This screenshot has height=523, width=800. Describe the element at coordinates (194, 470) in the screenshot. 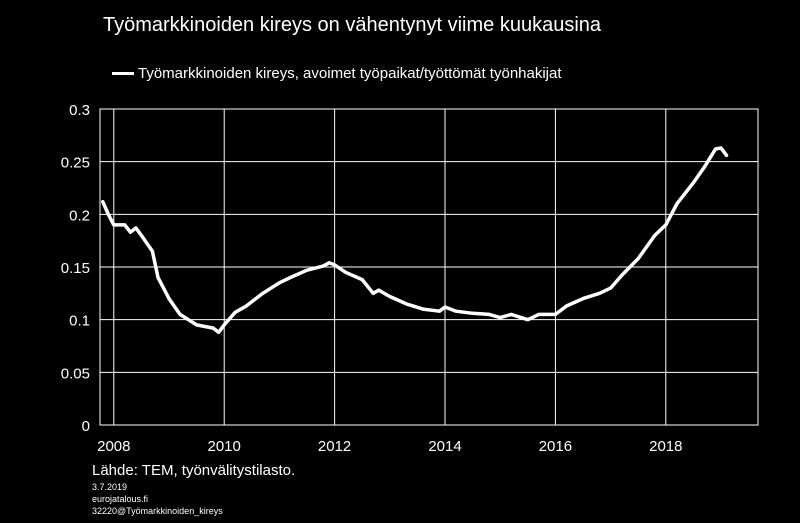

I see `source-note: Lähde: TEM, työnvälitystilasto.` at that location.